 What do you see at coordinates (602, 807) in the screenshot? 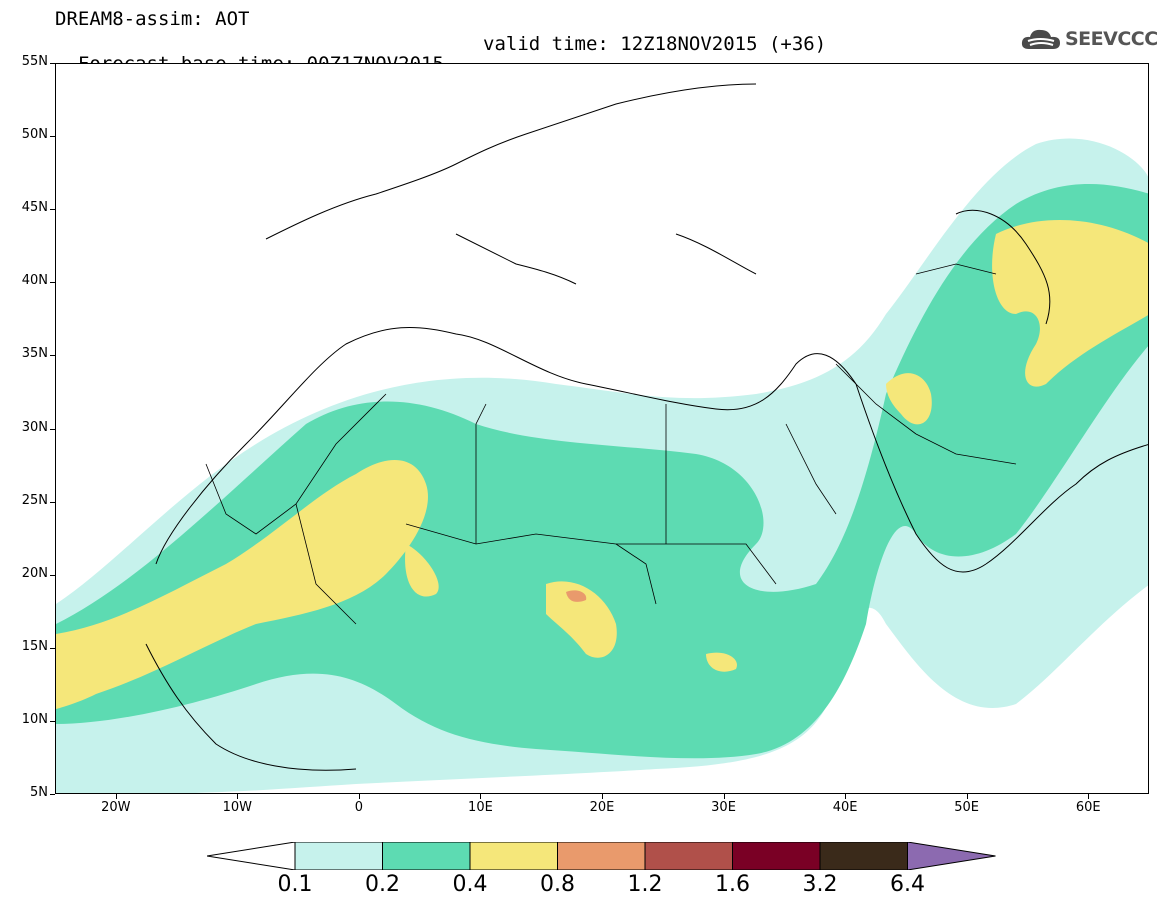
I see `lon-label: 20E` at bounding box center [602, 807].